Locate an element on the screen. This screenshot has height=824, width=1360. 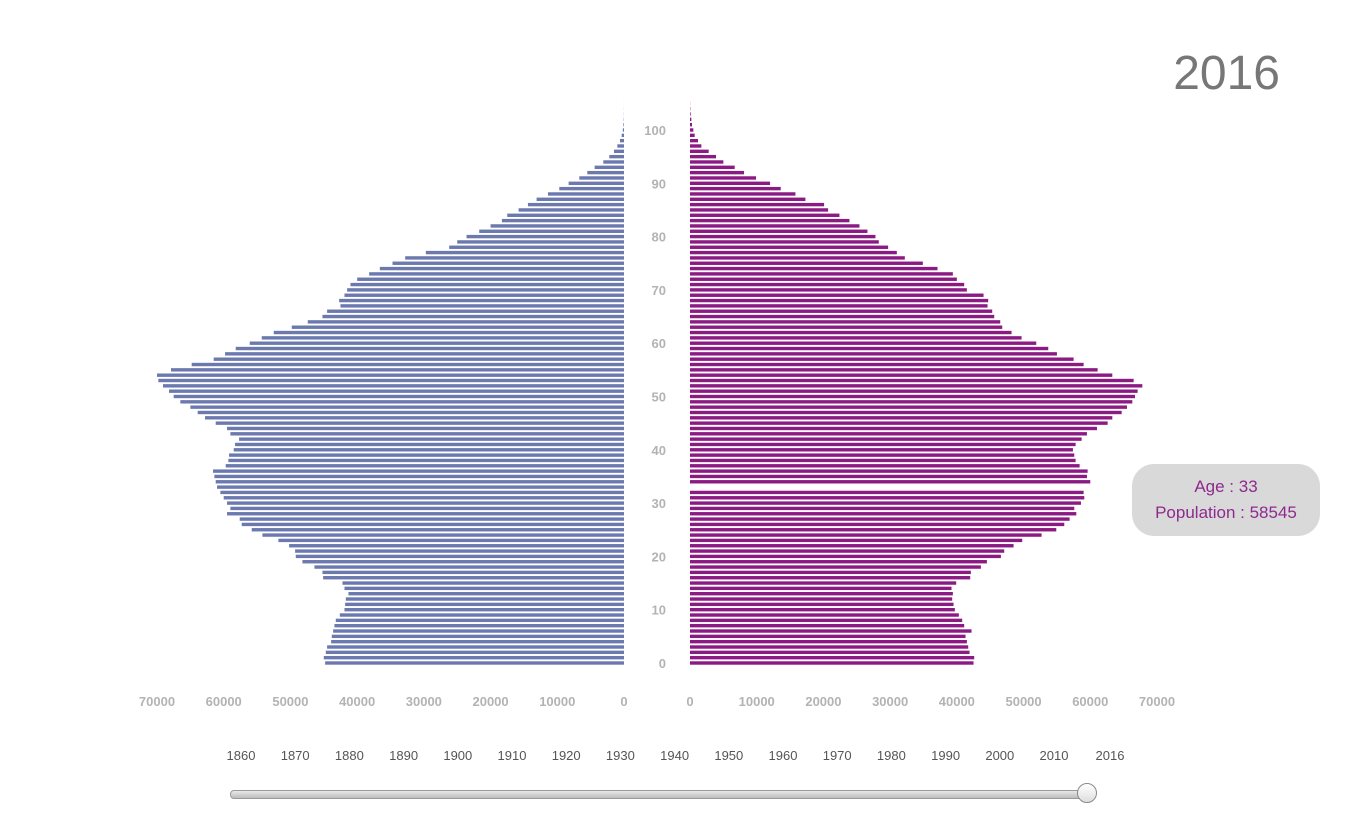
timeline-label-1970: 1970 is located at coordinates (837, 755).